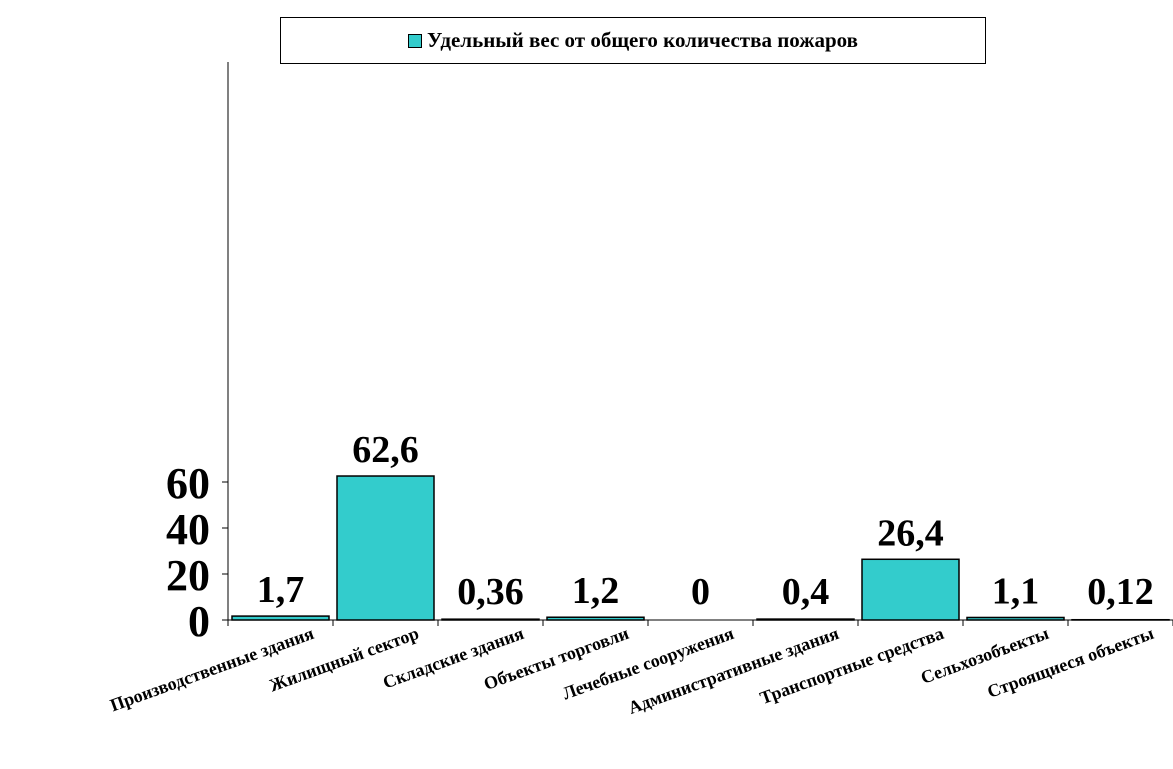 Image resolution: width=1173 pixels, height=769 pixels. I want to click on y-tick-label: 40, so click(188, 529).